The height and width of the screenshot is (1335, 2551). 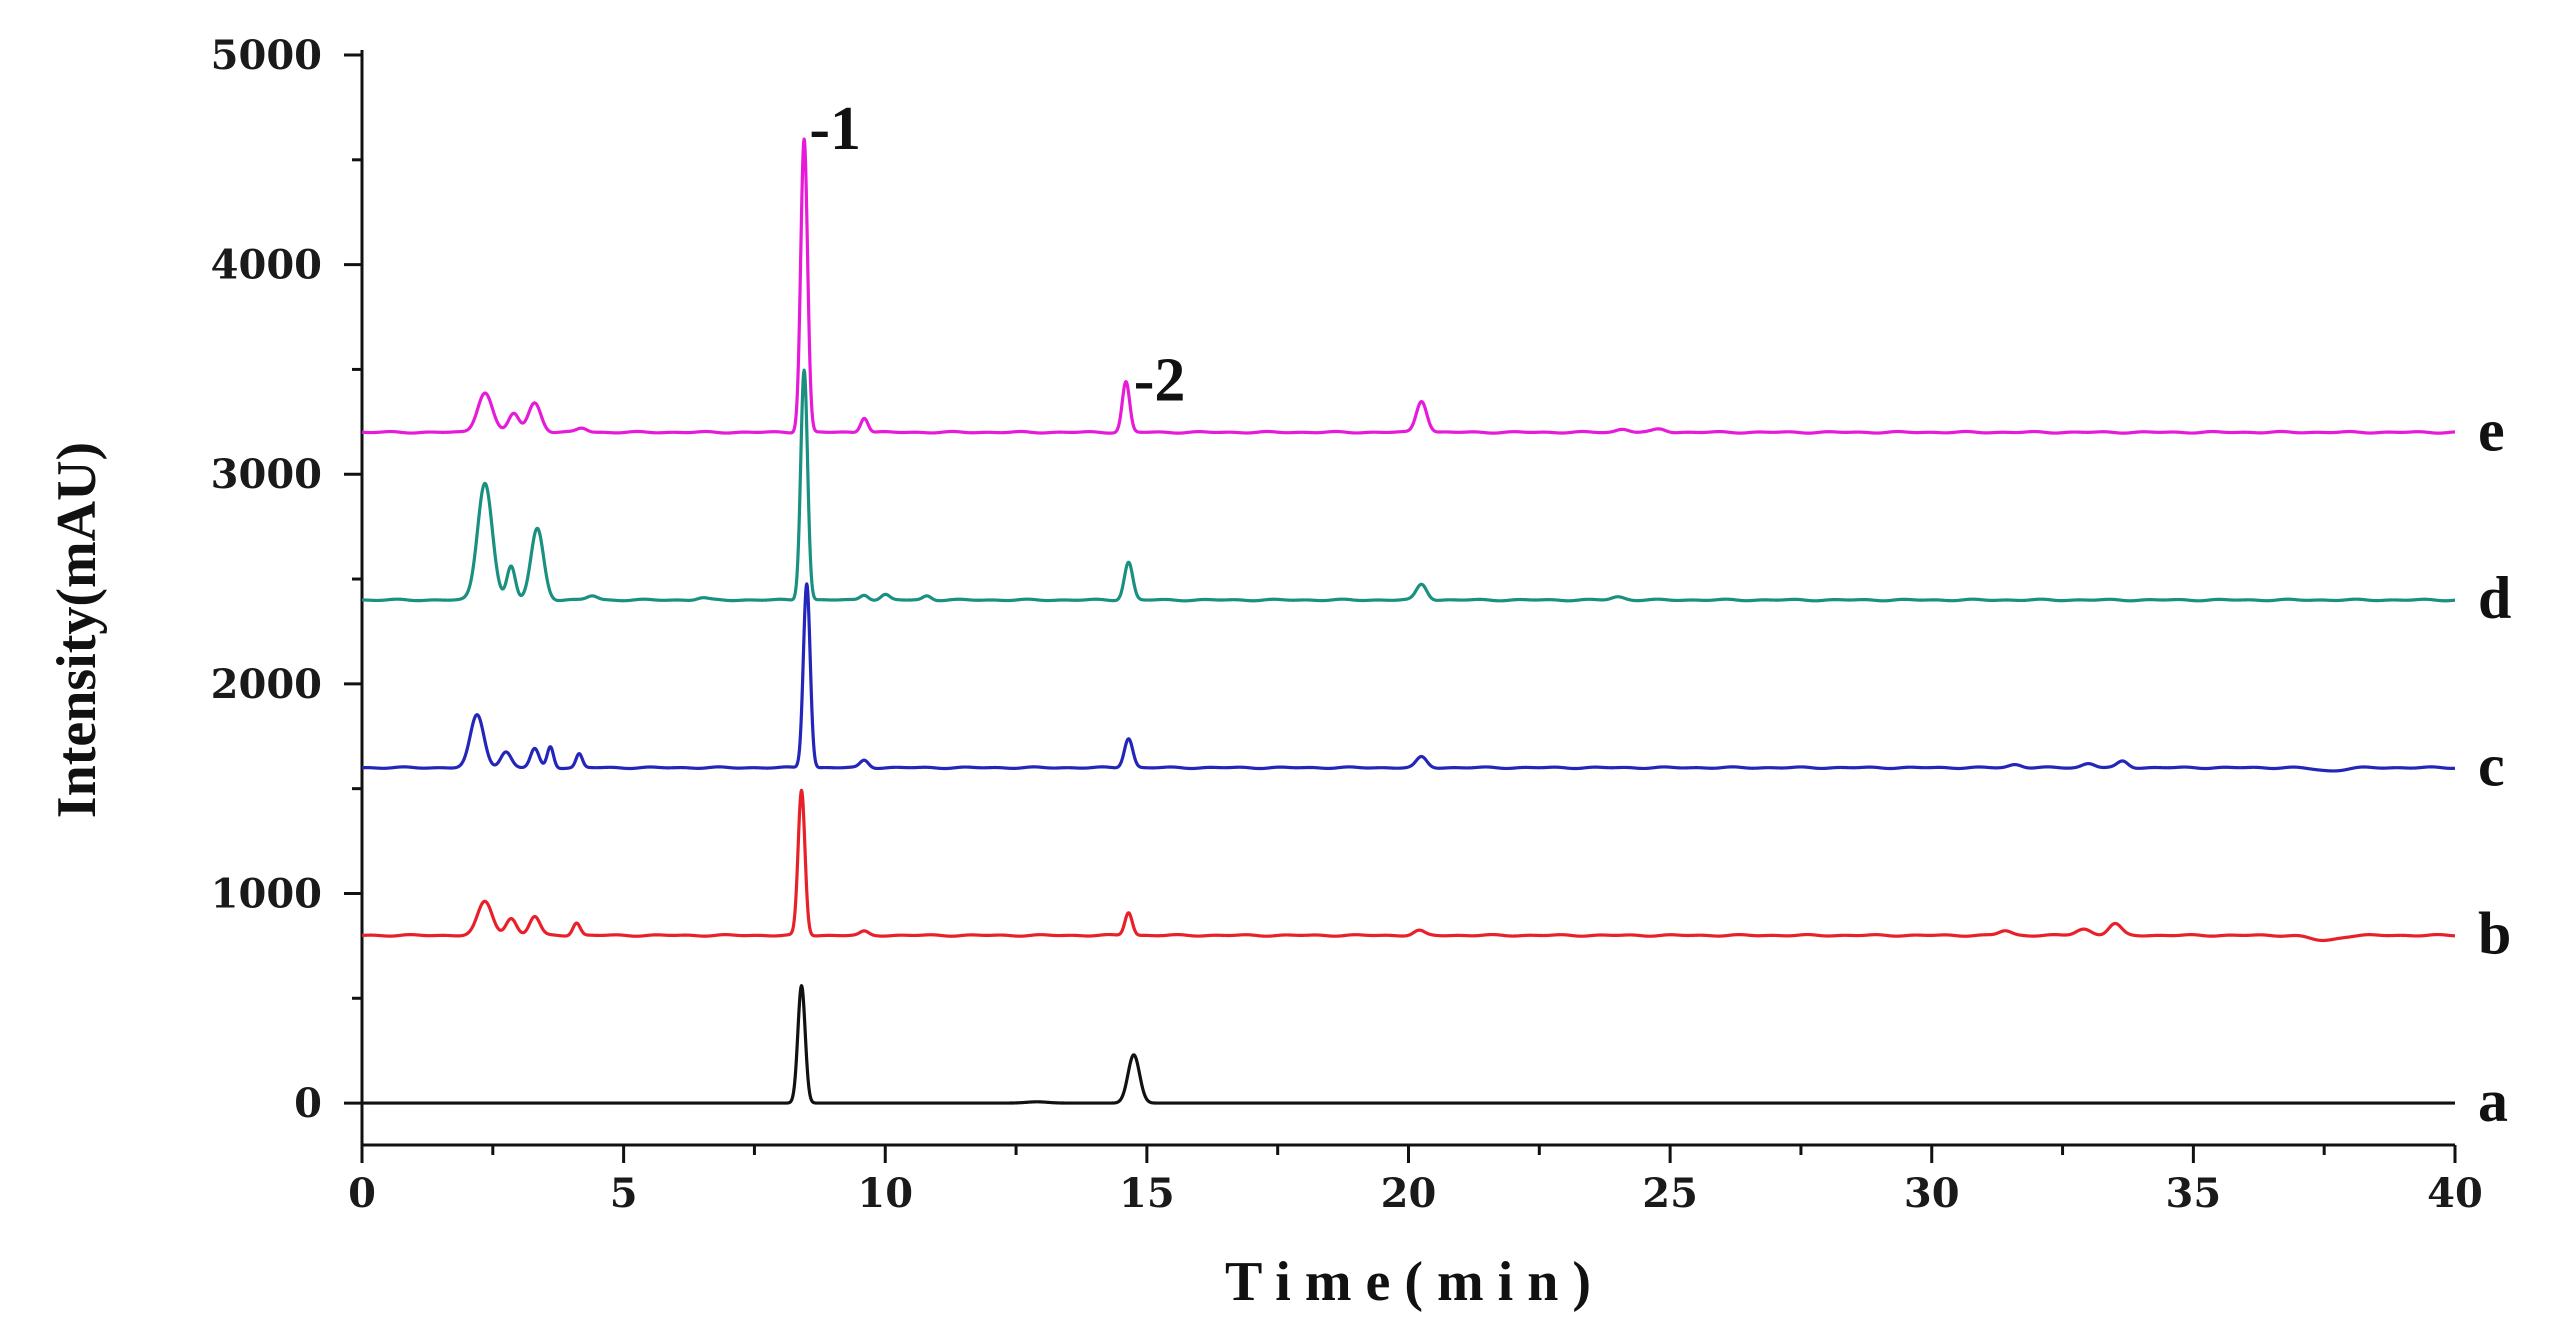 What do you see at coordinates (2491, 430) in the screenshot?
I see `series-label-e: e` at bounding box center [2491, 430].